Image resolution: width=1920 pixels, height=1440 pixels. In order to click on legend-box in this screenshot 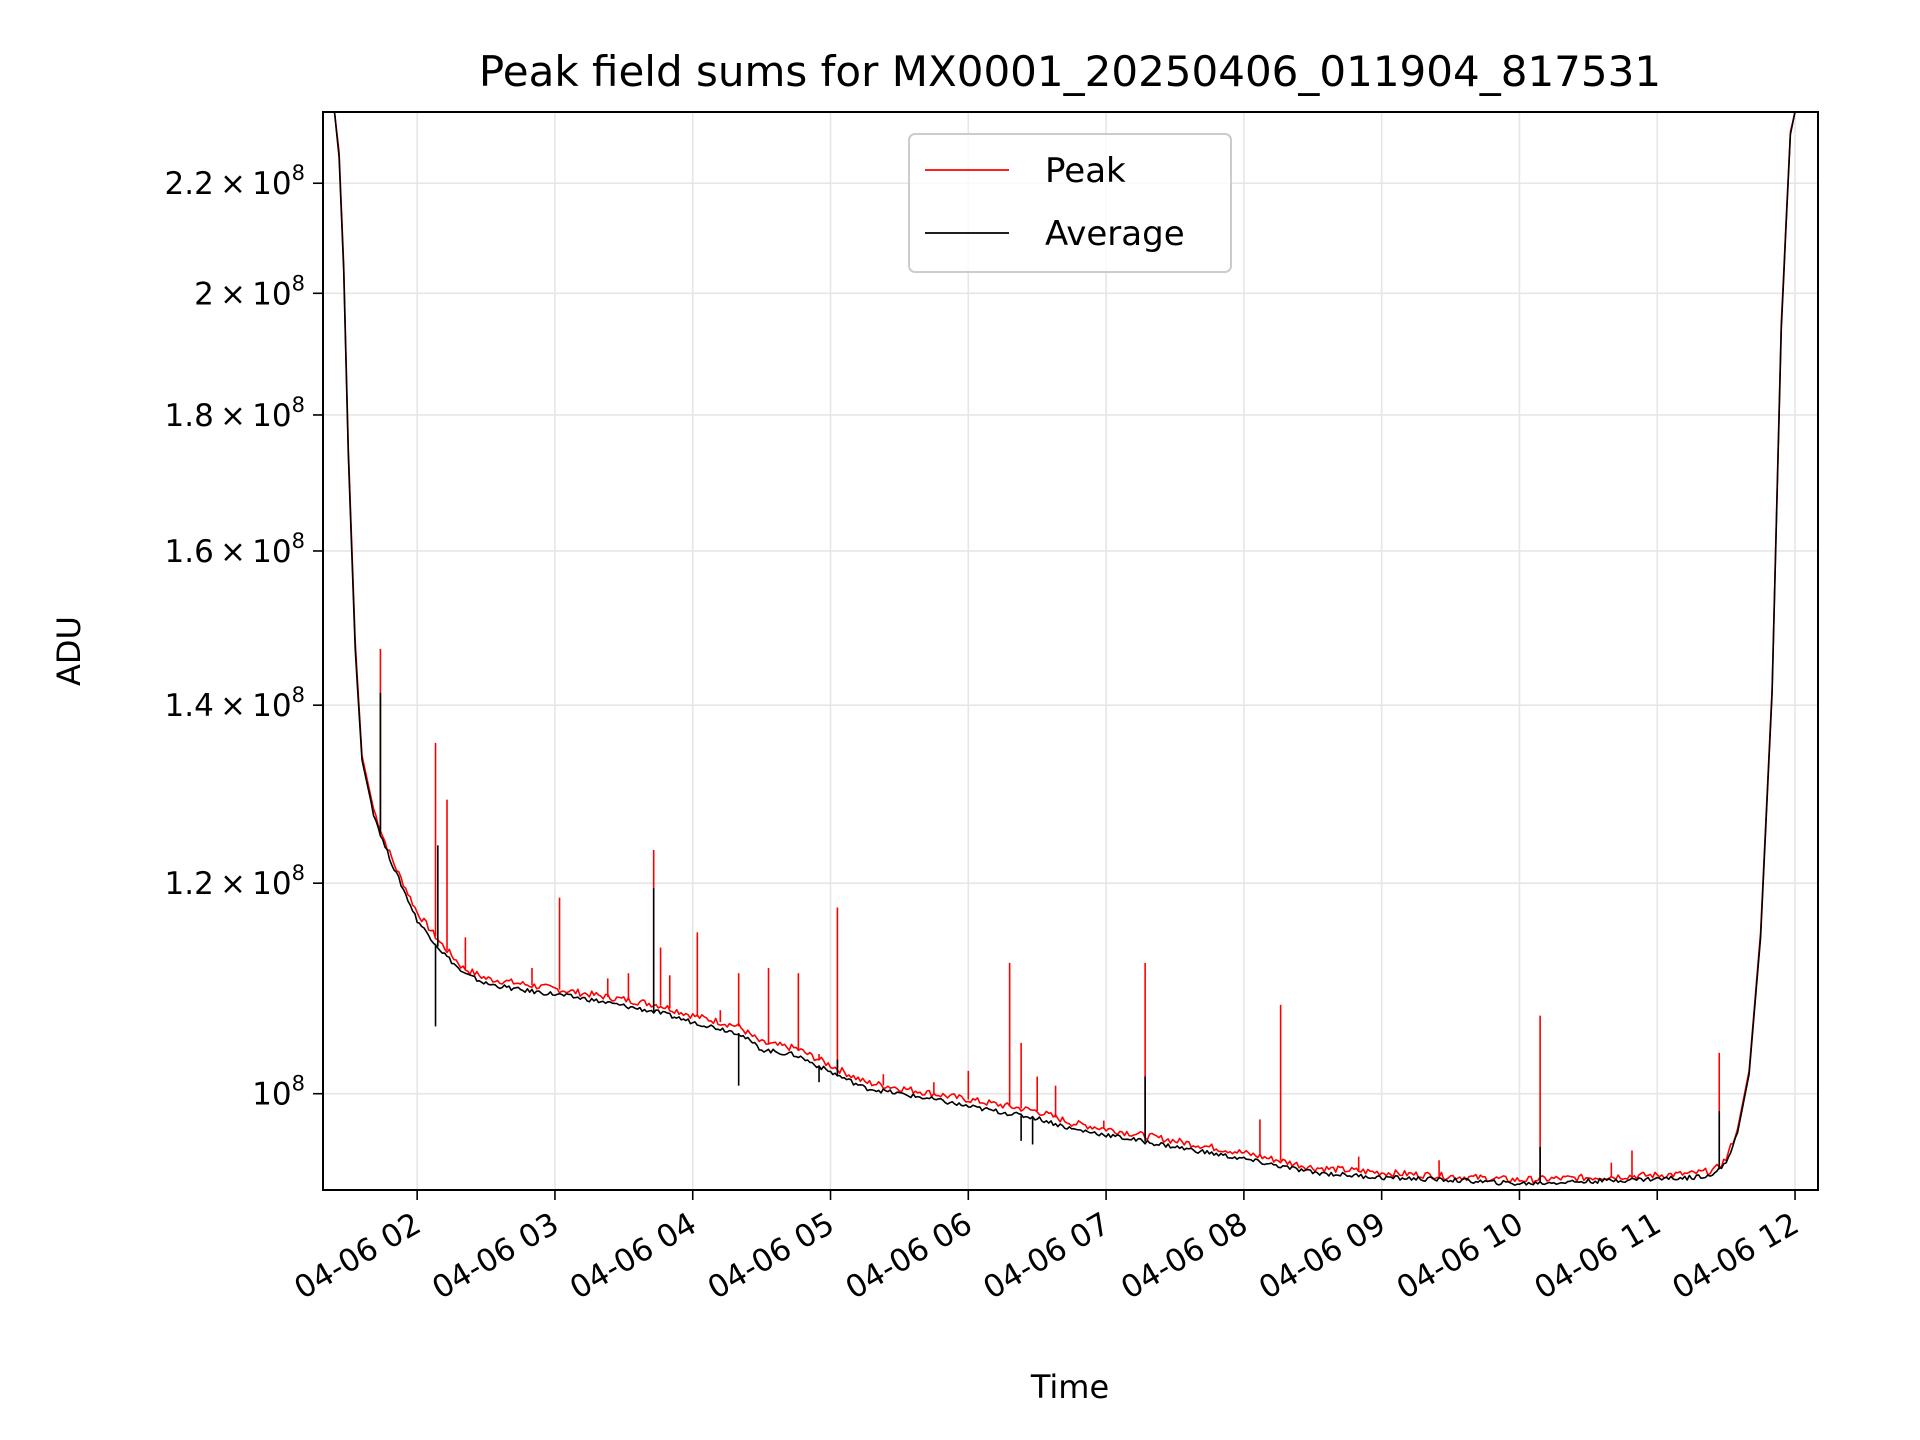, I will do `click(1070, 203)`.